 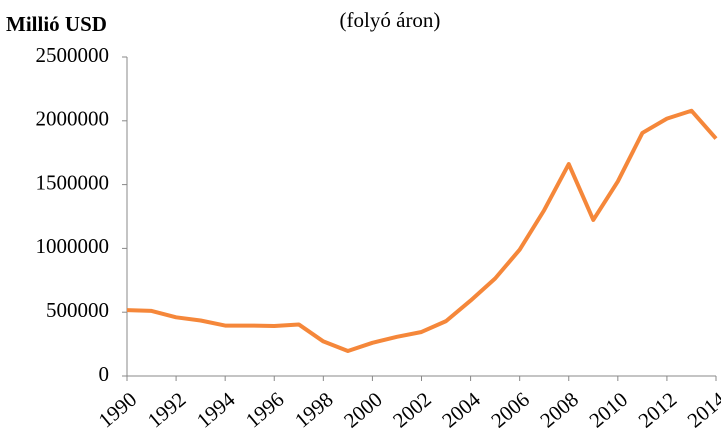 What do you see at coordinates (702, 410) in the screenshot?
I see `x-tick-label: 2014` at bounding box center [702, 410].